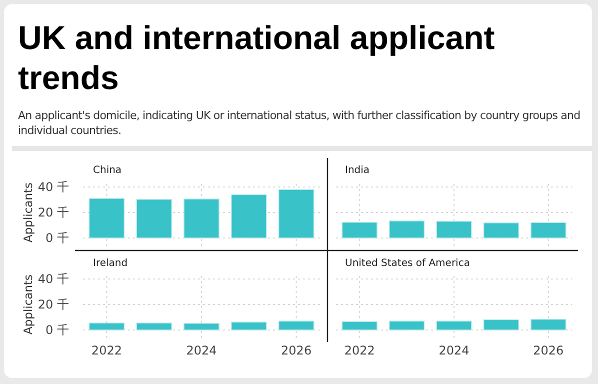 Image resolution: width=598 pixels, height=384 pixels. Describe the element at coordinates (357, 170) in the screenshot. I see `chart-title: India` at that location.